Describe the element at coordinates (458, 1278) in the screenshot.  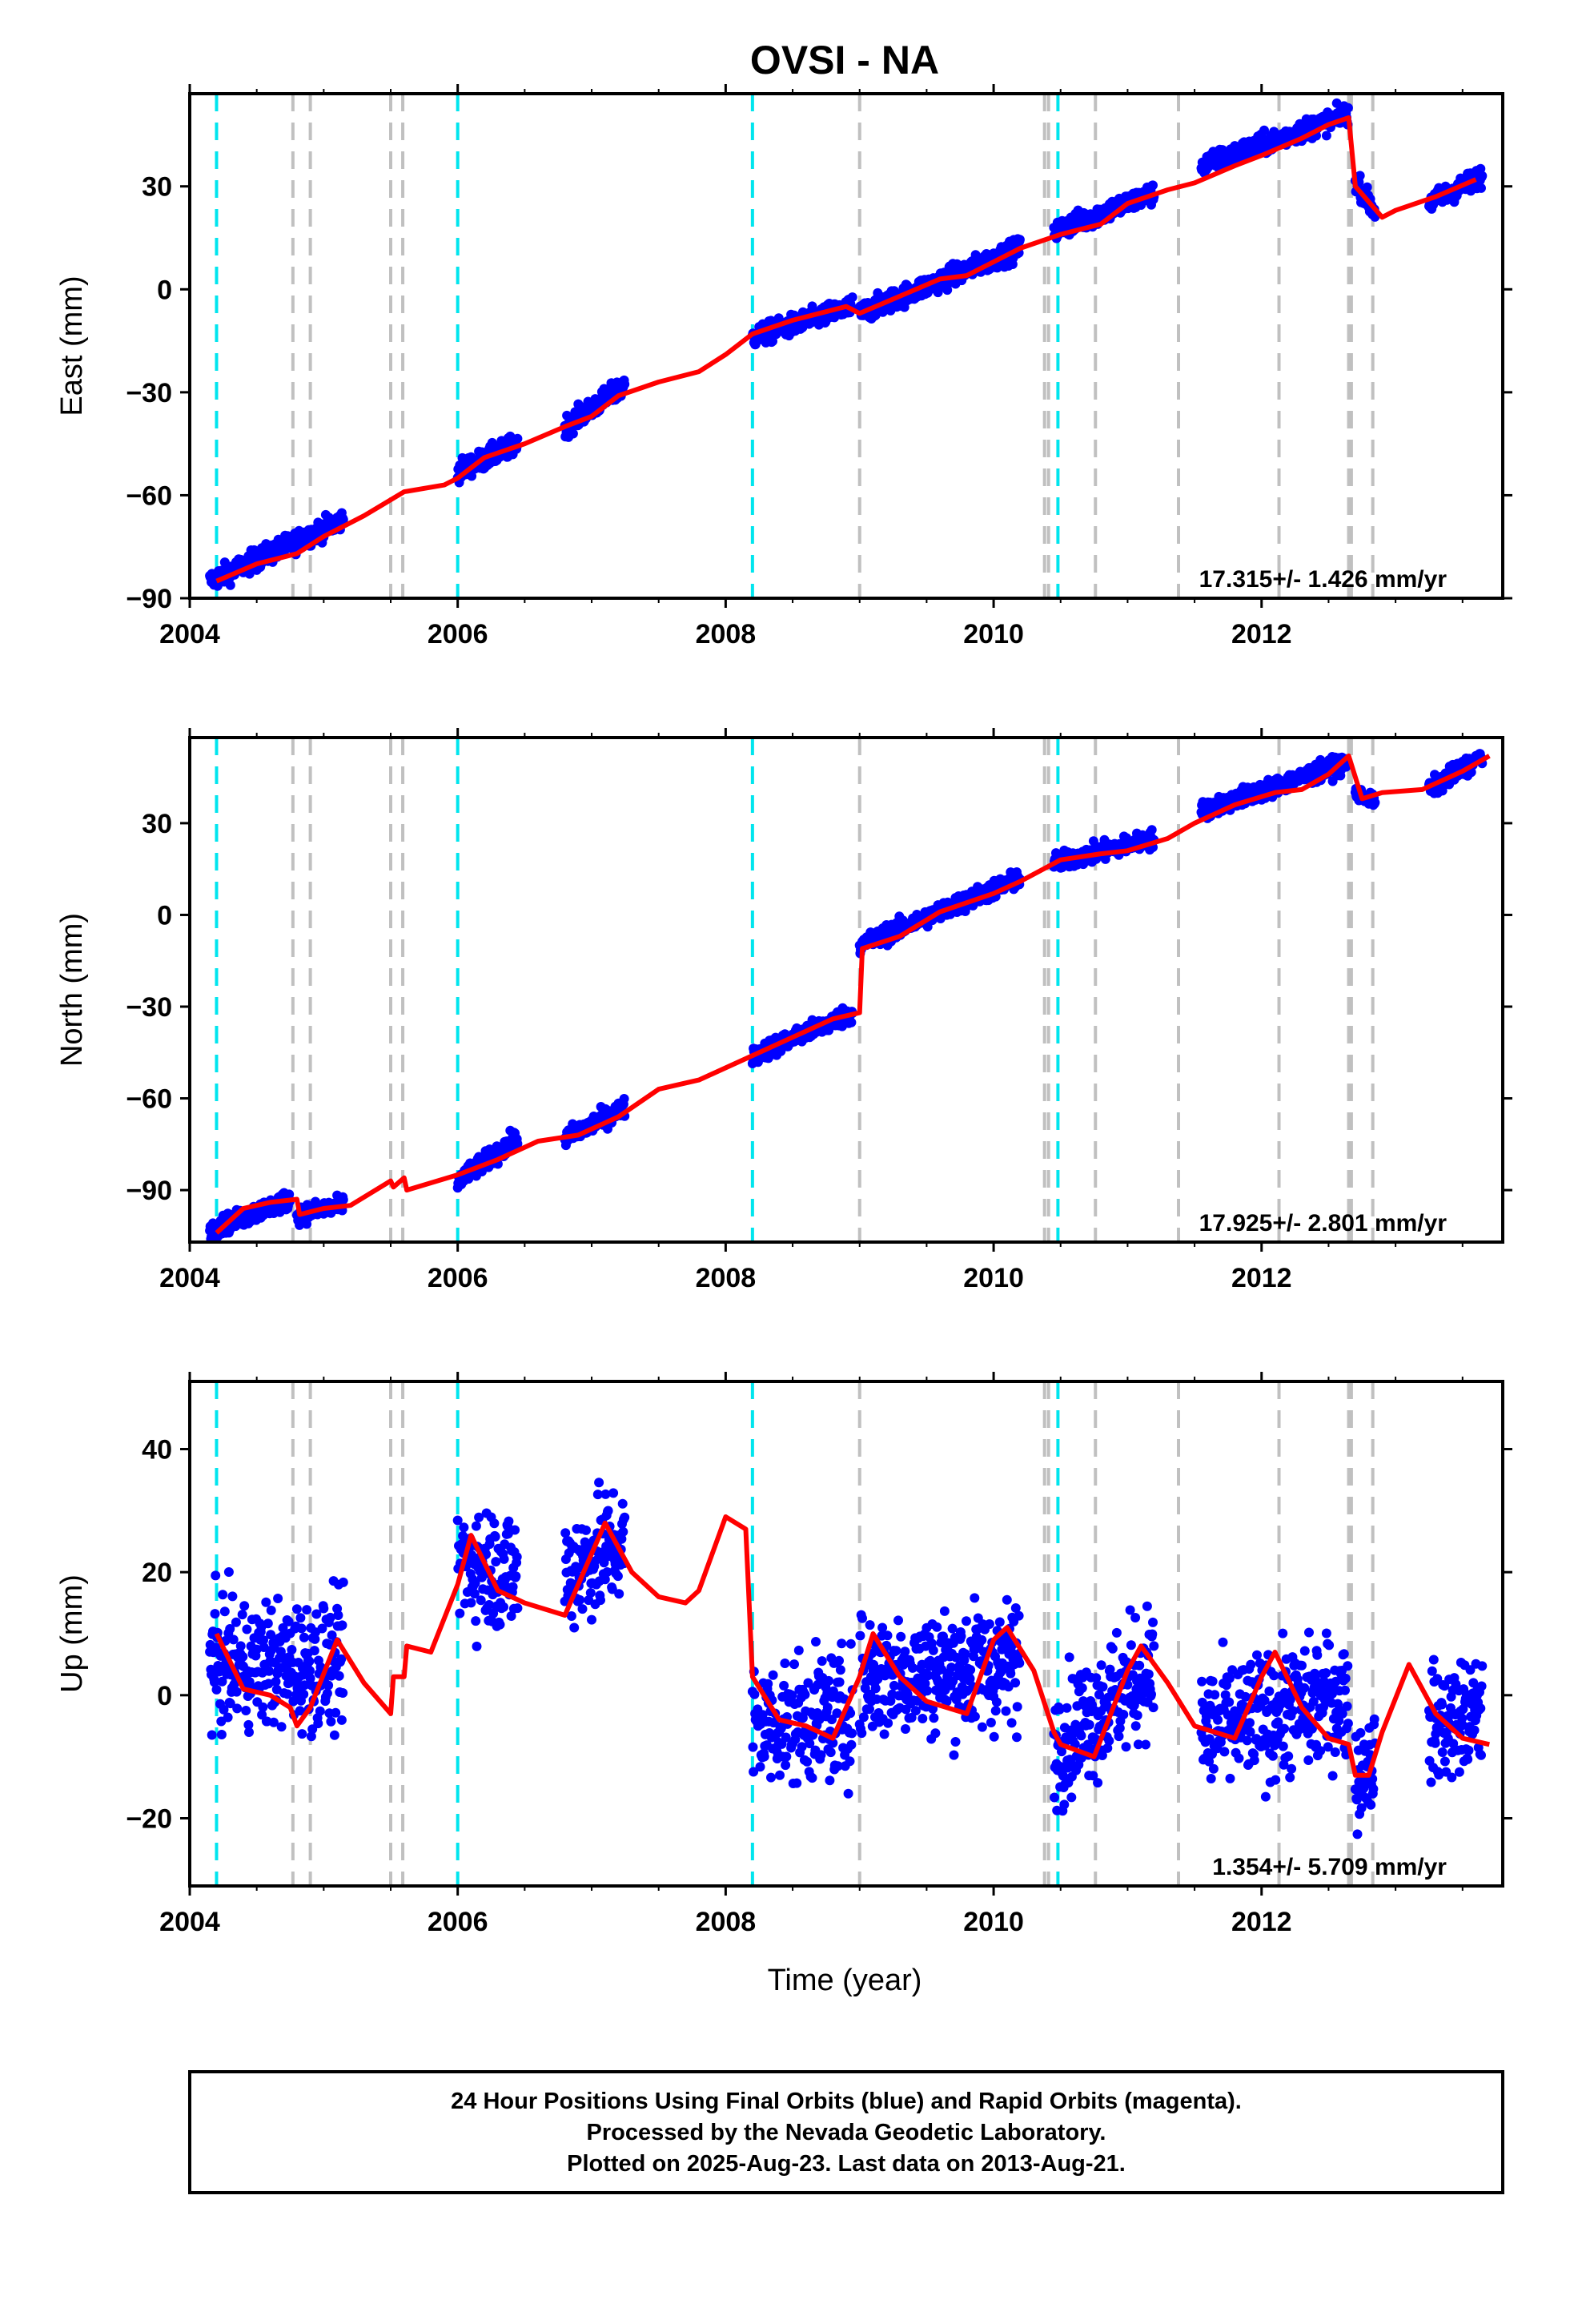
I see `x-tick-label: 2006` at that location.